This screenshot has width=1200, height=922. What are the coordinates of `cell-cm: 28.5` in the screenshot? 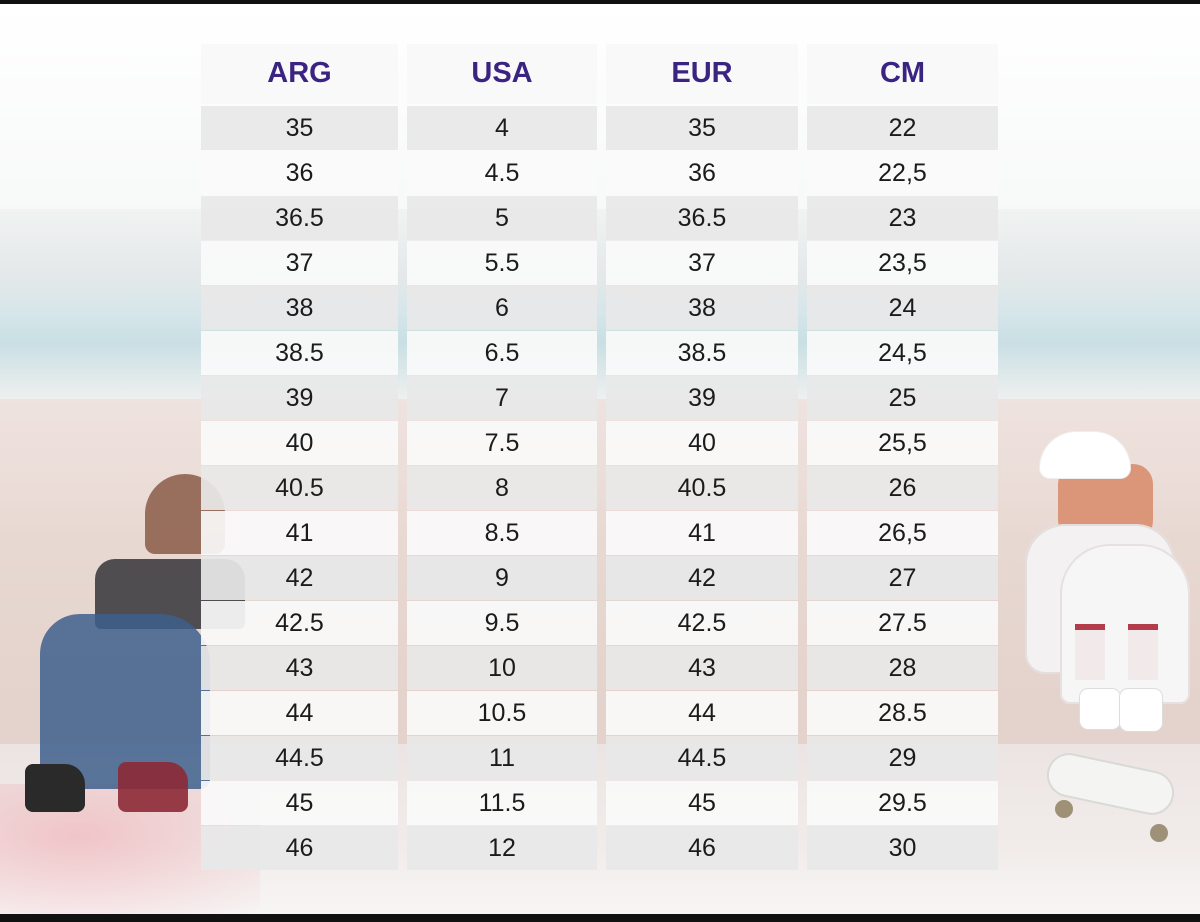 It's located at (902, 713).